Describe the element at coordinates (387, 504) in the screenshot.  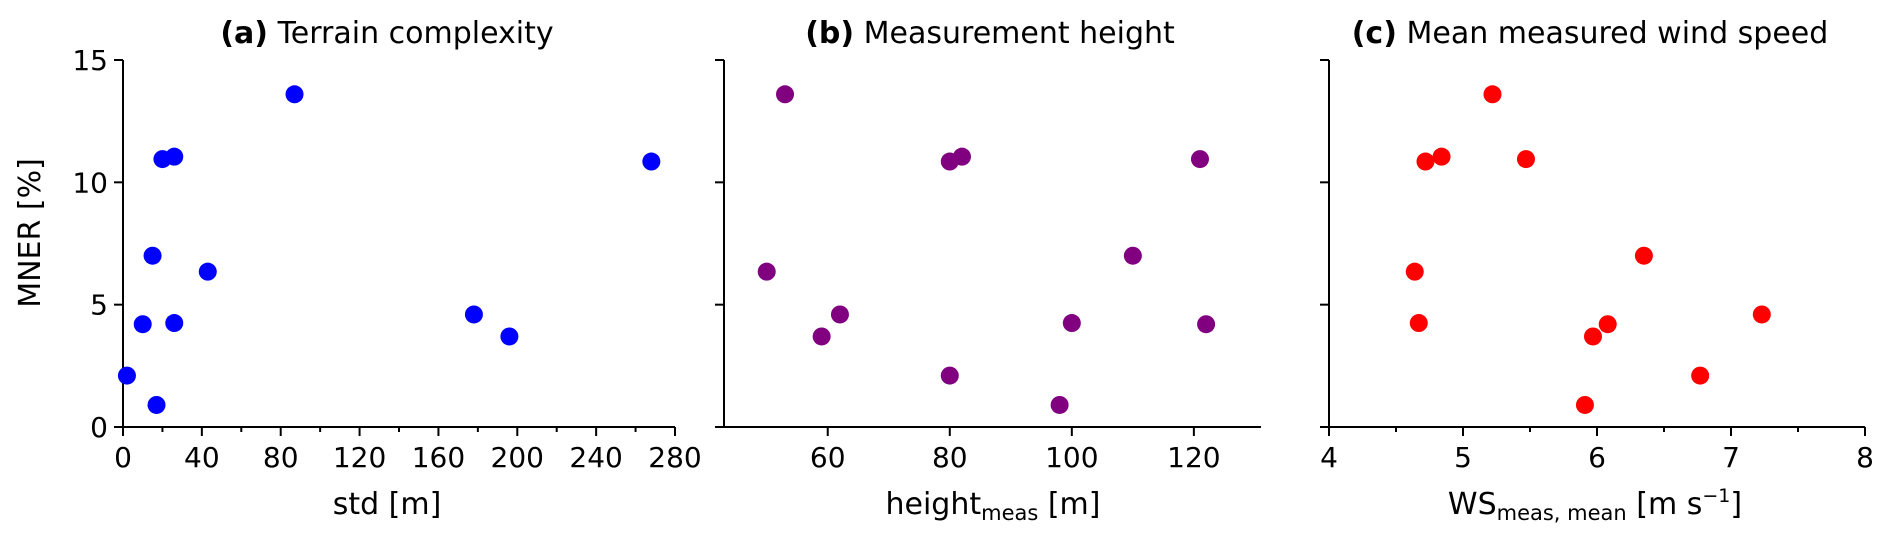
I see `panel-a-x-axis-label: std [m]` at that location.